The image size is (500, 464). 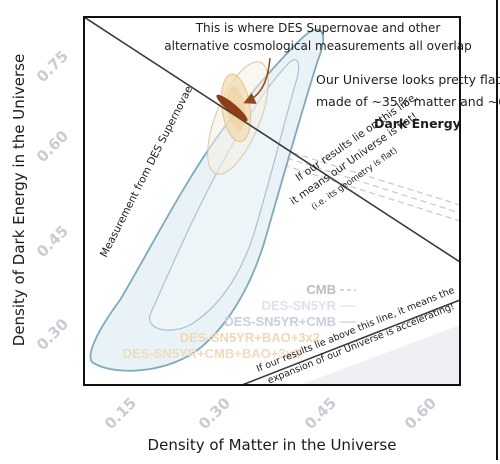 What do you see at coordinates (257, 80) in the screenshot?
I see `annotation-arrow` at bounding box center [257, 80].